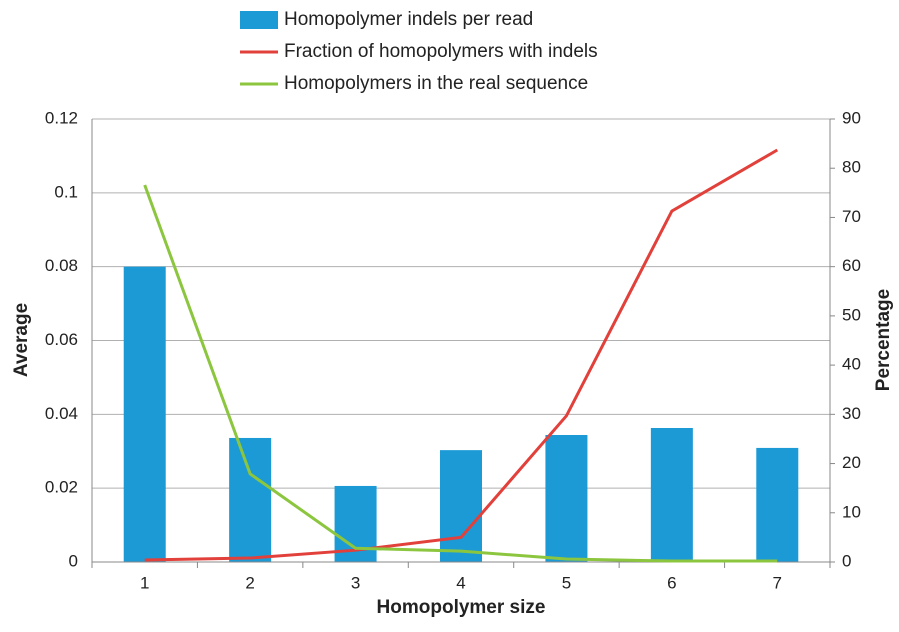  Describe the element at coordinates (851, 462) in the screenshot. I see `y2-tick-label: 20` at that location.